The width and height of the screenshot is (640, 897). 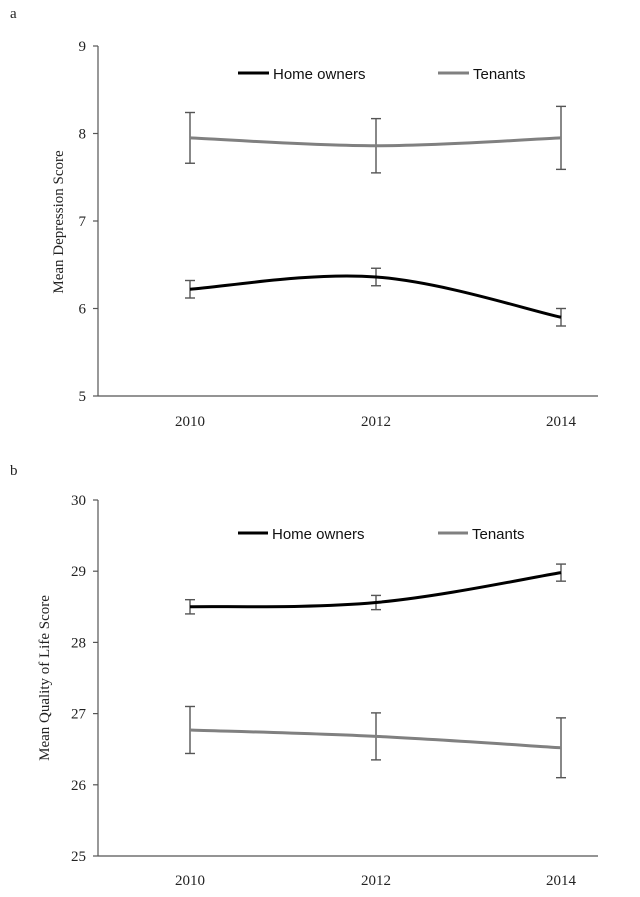 I want to click on panel-b-series, so click(x=375, y=671).